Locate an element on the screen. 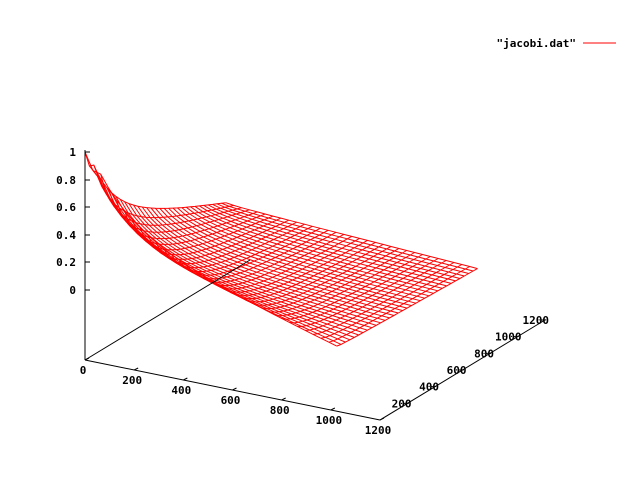 This screenshot has width=640, height=480. y-tick-label-400: 400 is located at coordinates (429, 387).